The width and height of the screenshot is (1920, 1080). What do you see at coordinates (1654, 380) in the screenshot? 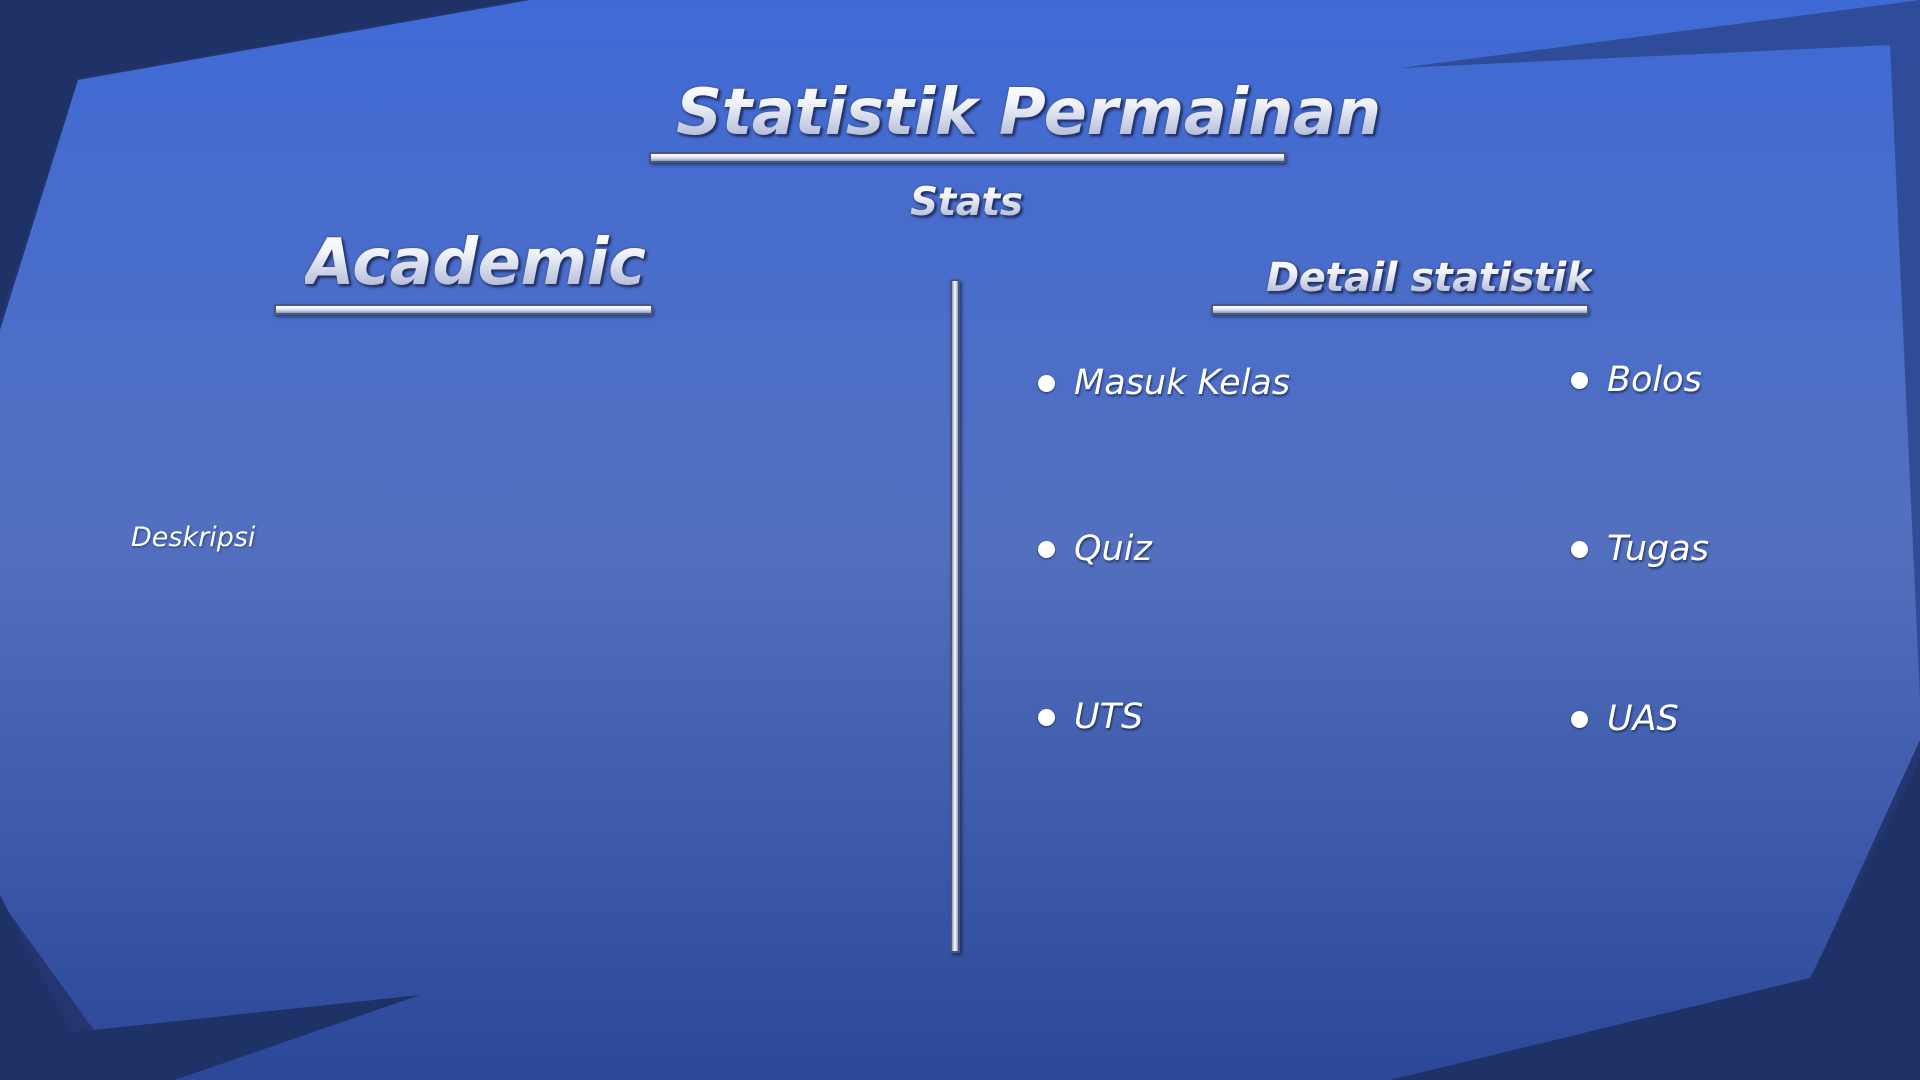
I see `stat-label: Bolos` at bounding box center [1654, 380].